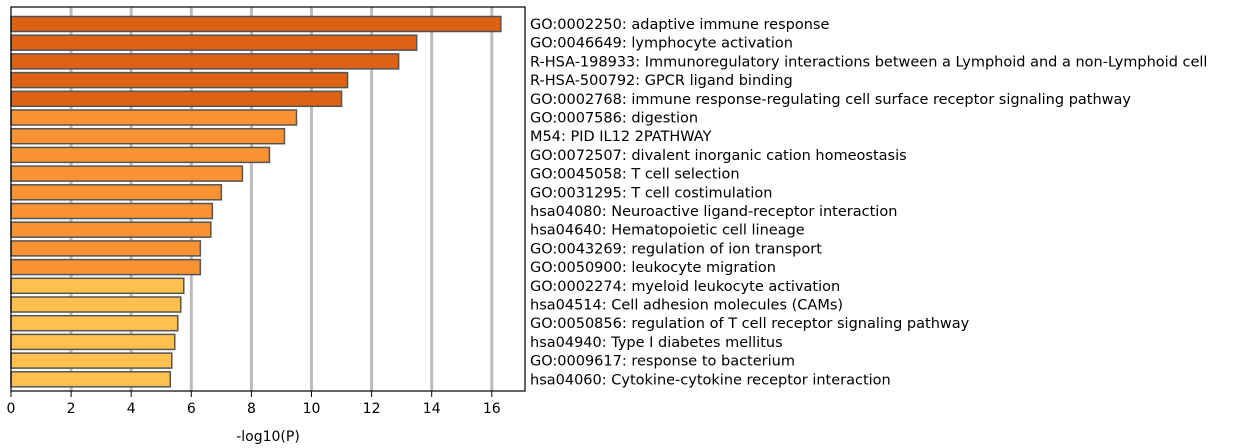 The image size is (1253, 448). Describe the element at coordinates (661, 81) in the screenshot. I see `category-label-4: R-HSA-500792: GPCR ligand binding` at that location.